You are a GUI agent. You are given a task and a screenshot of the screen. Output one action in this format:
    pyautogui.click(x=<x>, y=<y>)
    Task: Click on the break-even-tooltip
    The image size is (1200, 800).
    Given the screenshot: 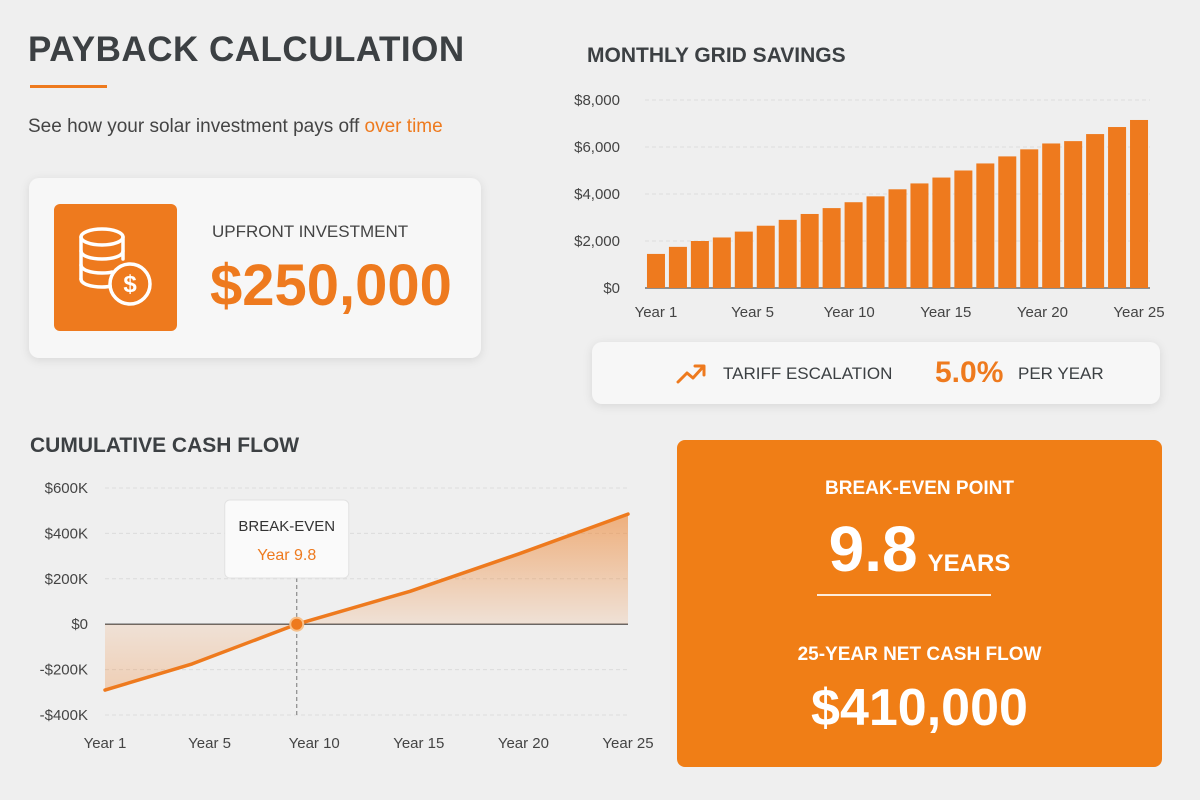 What is the action you would take?
    pyautogui.click(x=287, y=539)
    